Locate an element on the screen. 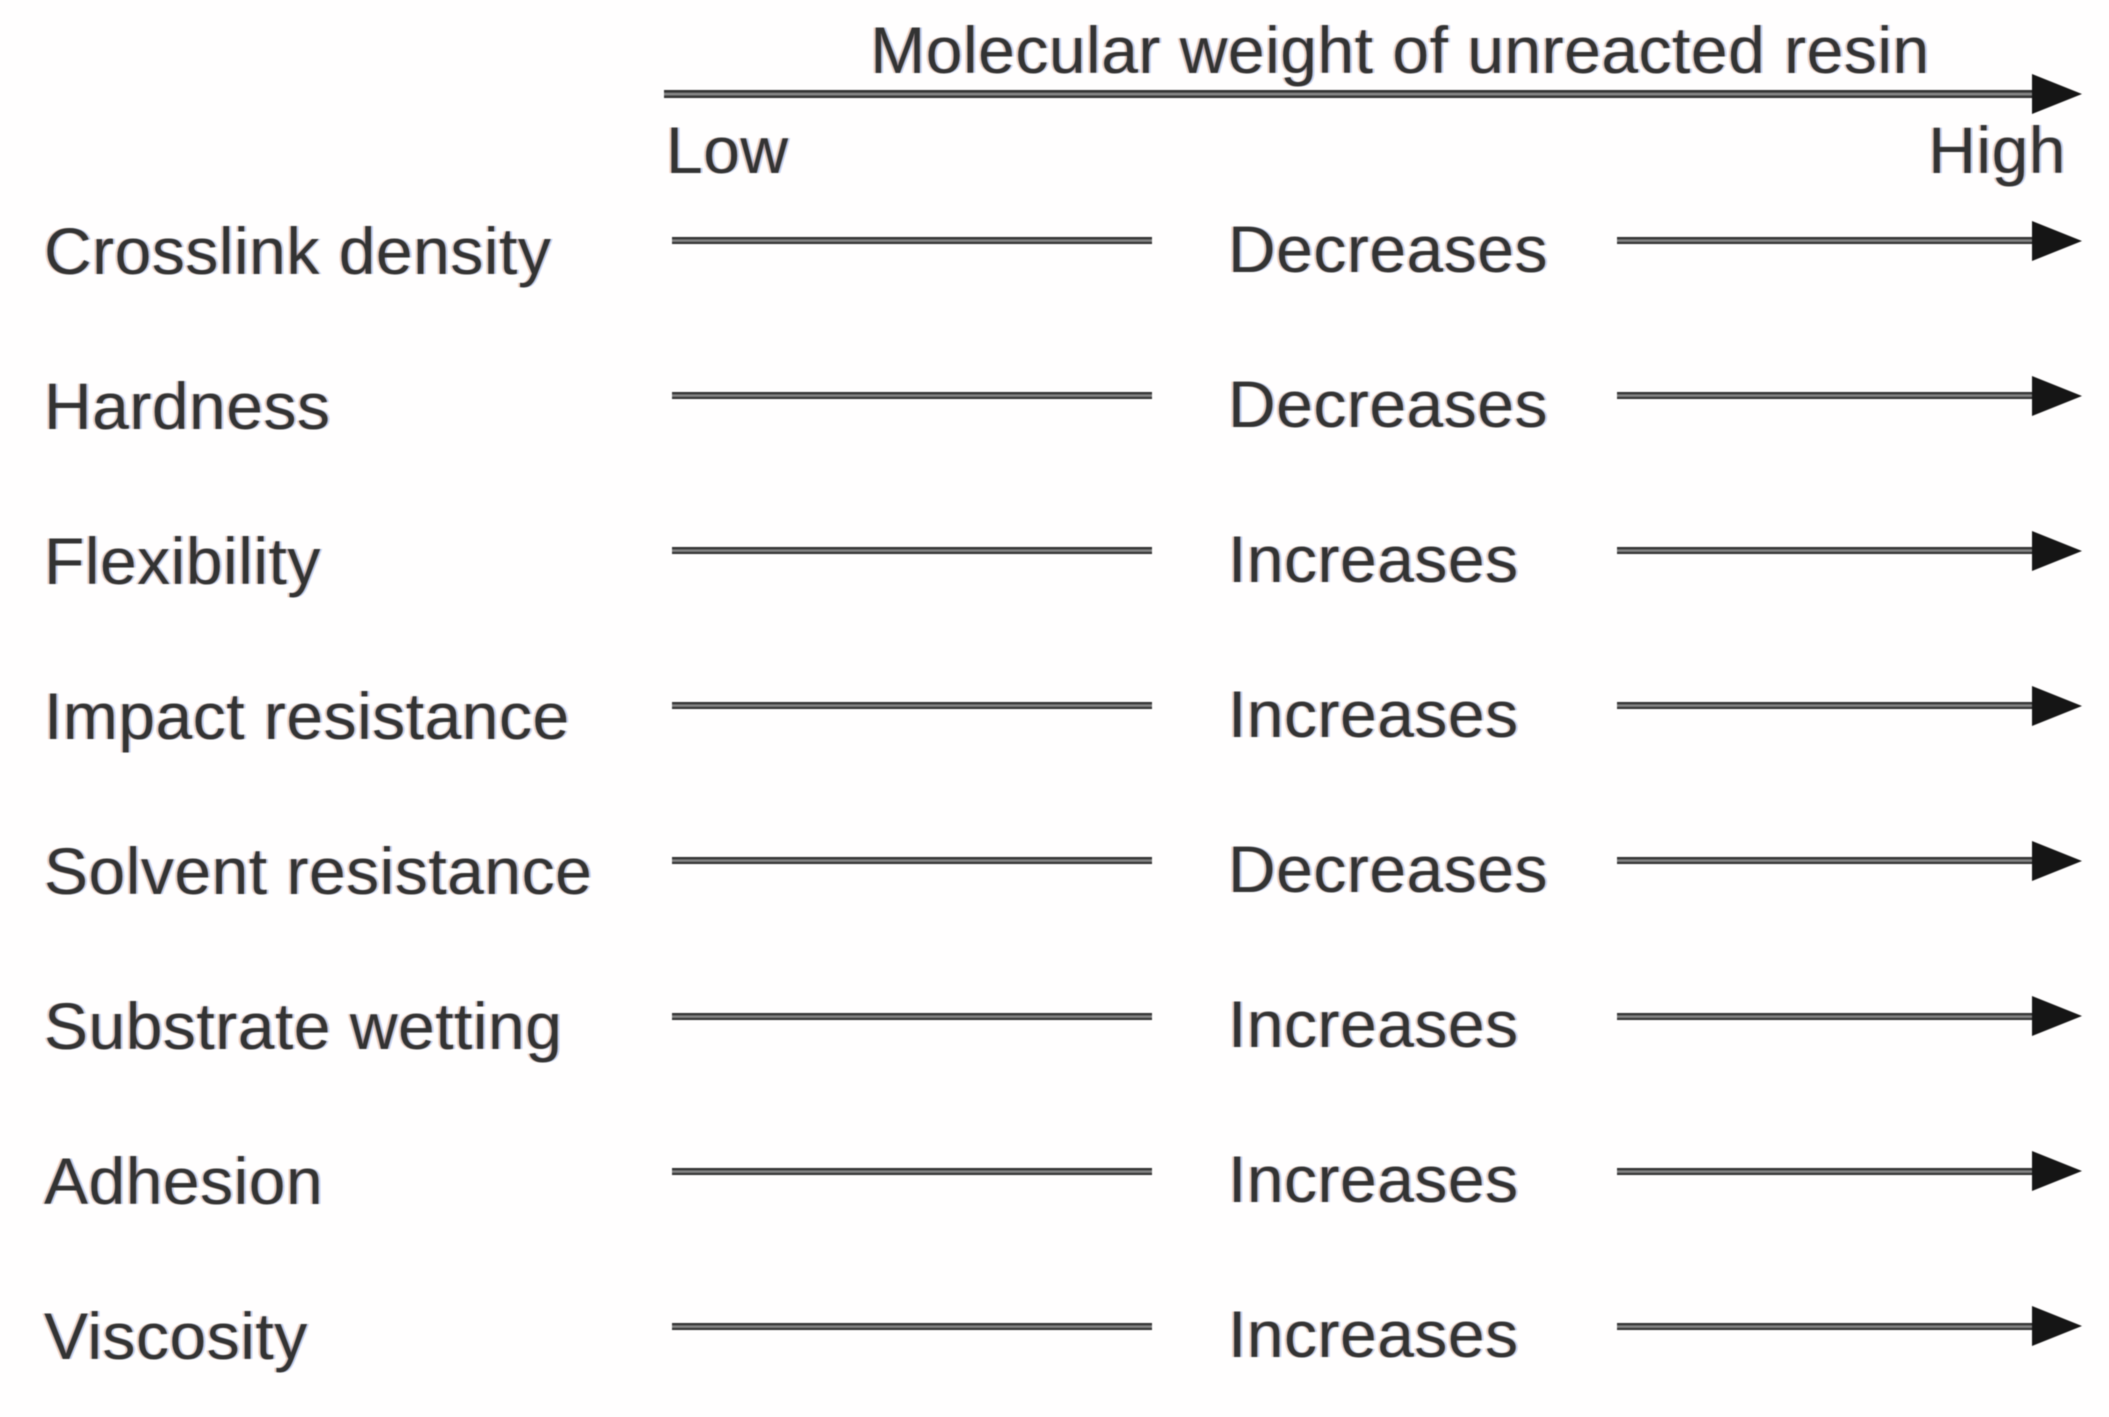 Image resolution: width=2109 pixels, height=1417 pixels. row-crosslink-density: Crosslink density Decreases is located at coordinates (1054, 240).